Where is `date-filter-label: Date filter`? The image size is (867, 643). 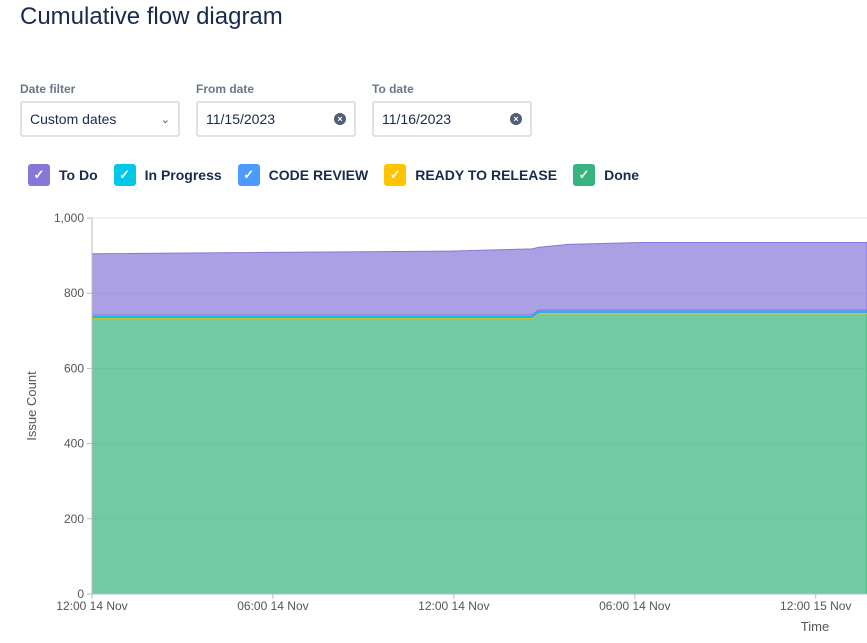
date-filter-label: Date filter is located at coordinates (48, 89).